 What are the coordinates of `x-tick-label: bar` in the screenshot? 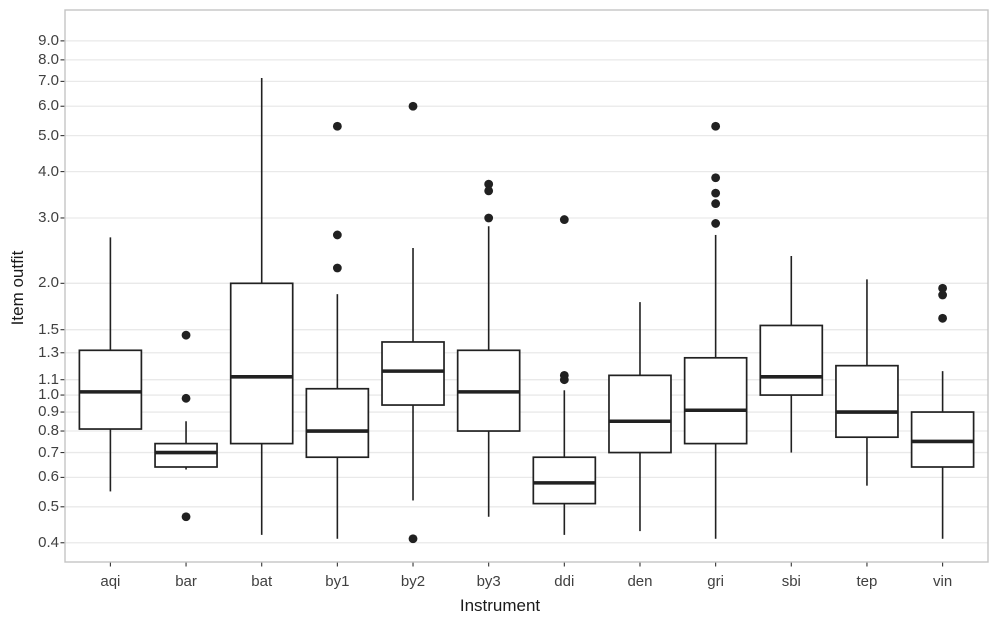 It's located at (186, 581).